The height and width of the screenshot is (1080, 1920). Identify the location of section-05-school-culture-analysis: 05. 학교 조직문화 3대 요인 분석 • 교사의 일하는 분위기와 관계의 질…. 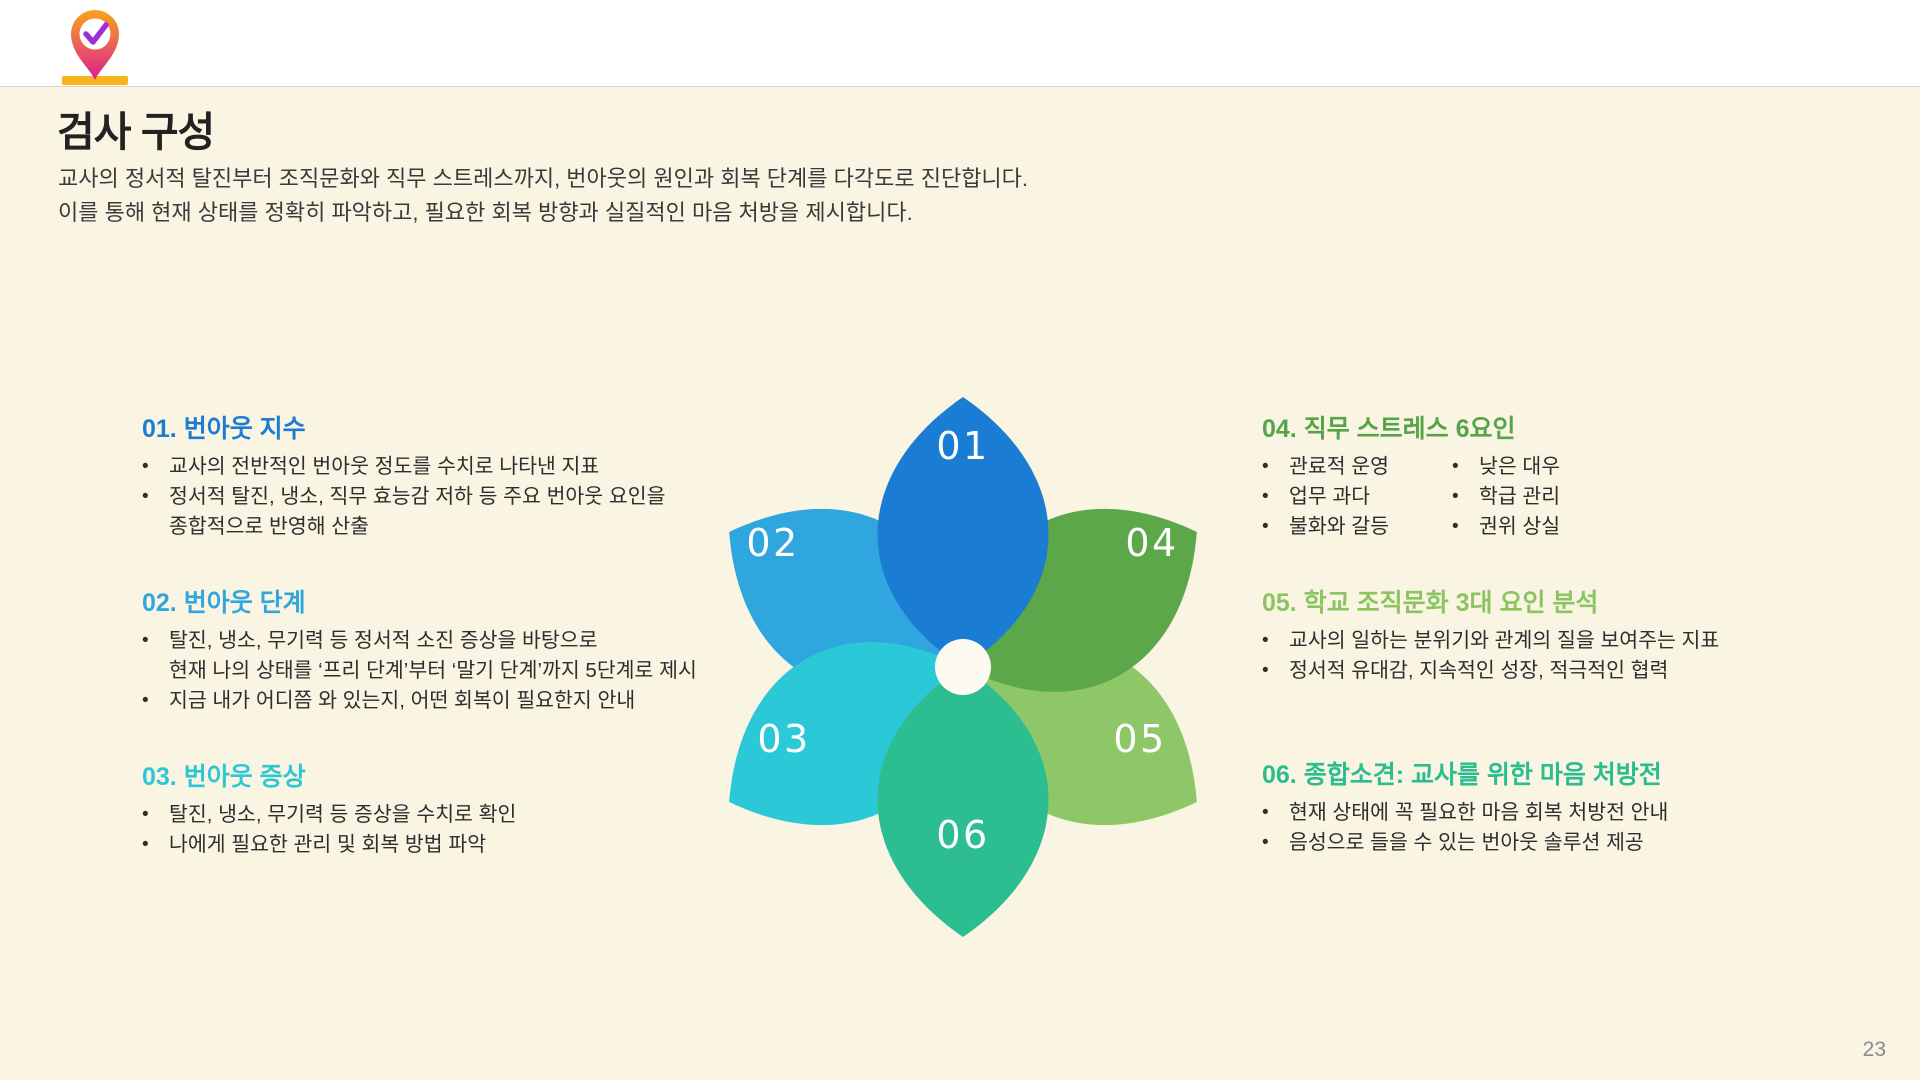
(1587, 637).